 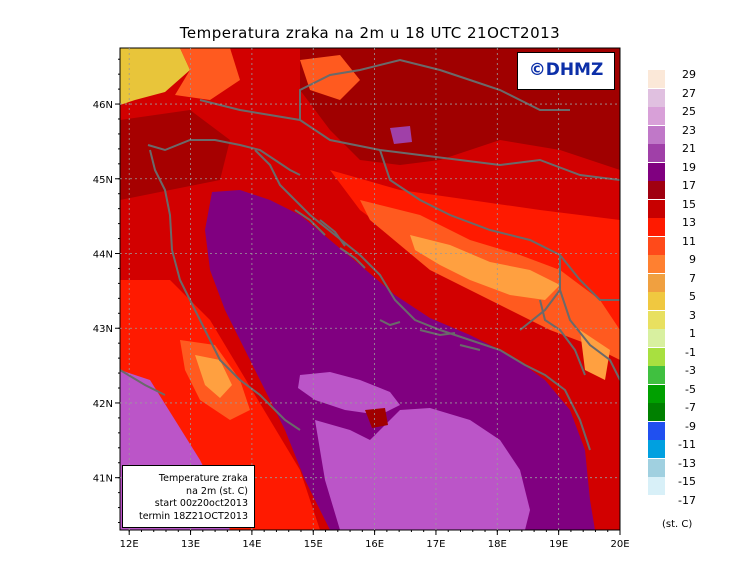 What do you see at coordinates (251, 544) in the screenshot?
I see `lon-label: 14E` at bounding box center [251, 544].